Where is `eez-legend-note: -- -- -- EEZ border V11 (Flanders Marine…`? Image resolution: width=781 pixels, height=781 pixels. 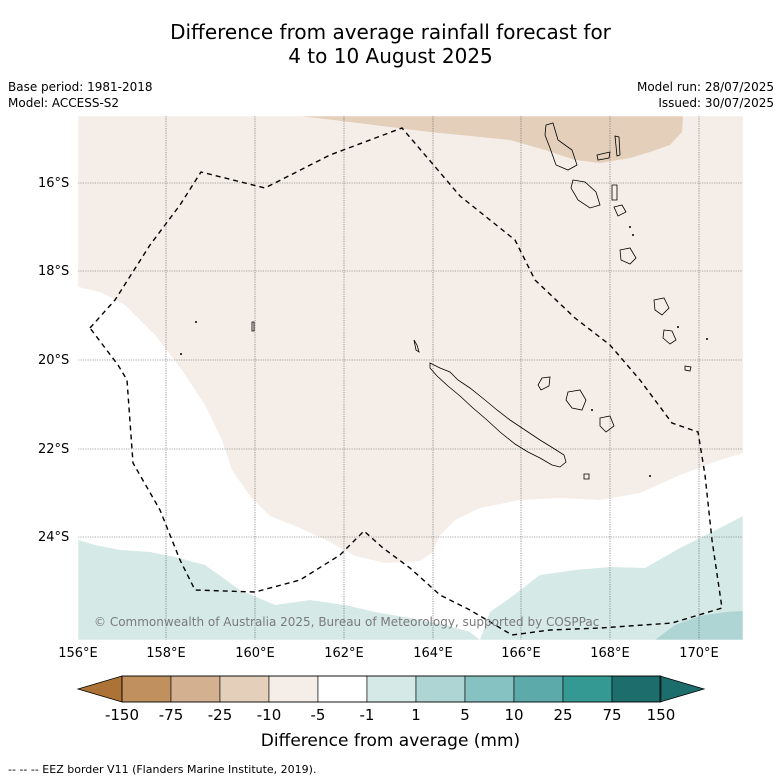 eez-legend-note: -- -- -- EEZ border V11 (Flanders Marine… is located at coordinates (162, 769).